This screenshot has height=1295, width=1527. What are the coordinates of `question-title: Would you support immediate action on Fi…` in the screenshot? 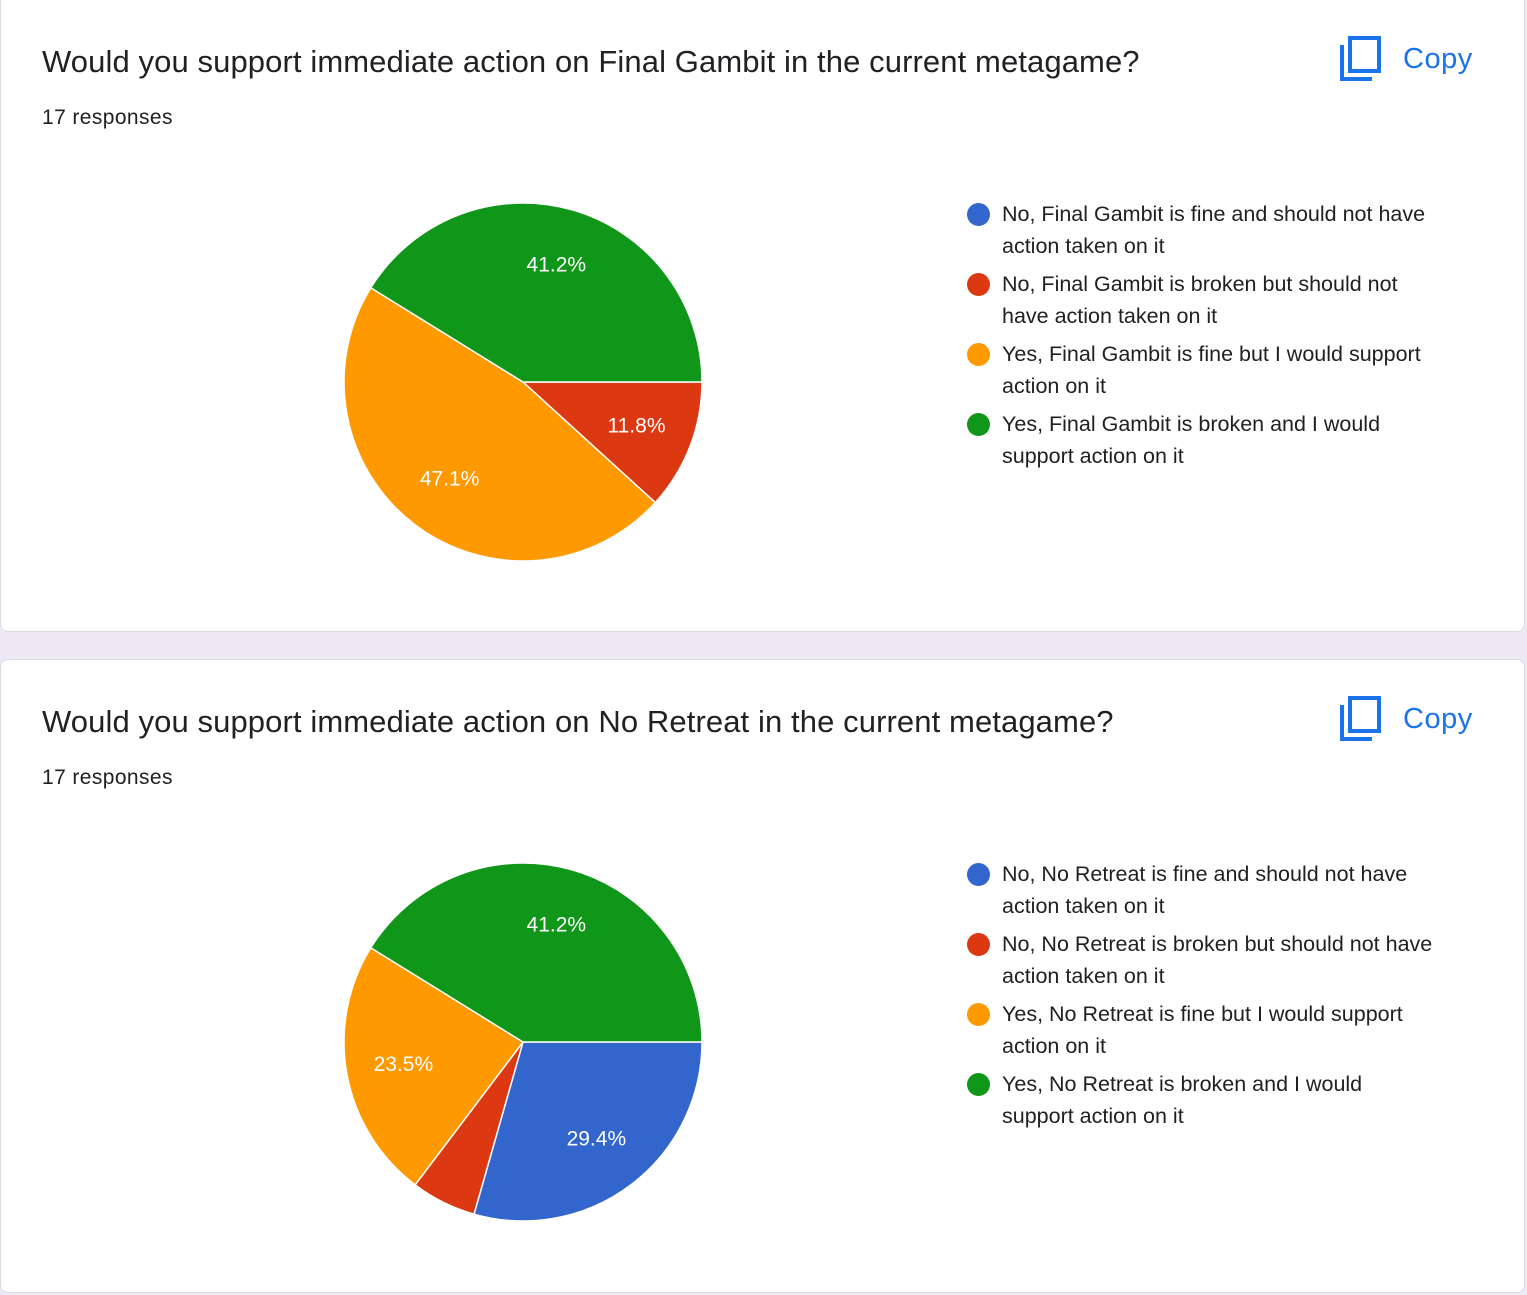 It's located at (591, 61).